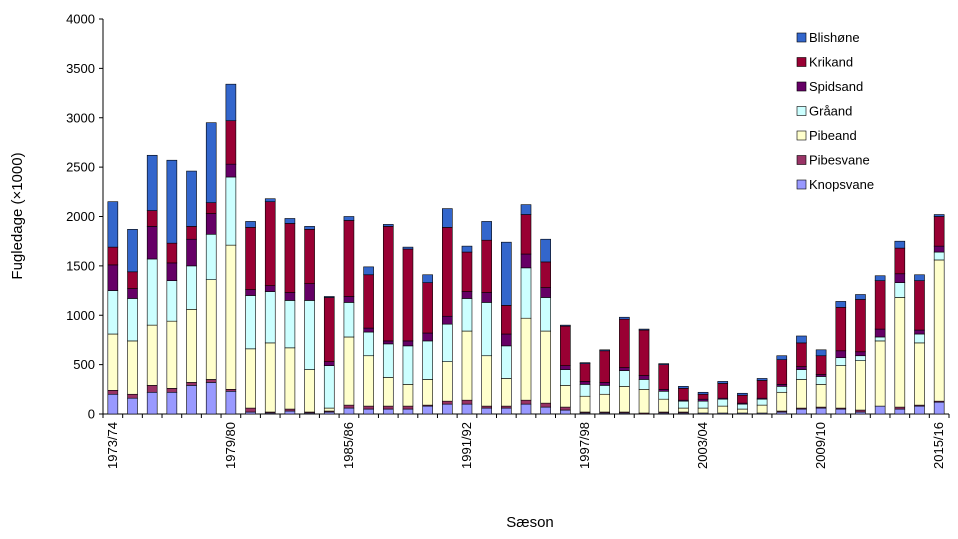 This screenshot has width=958, height=539. What do you see at coordinates (84, 364) in the screenshot?
I see `y-tick-label: 500` at bounding box center [84, 364].